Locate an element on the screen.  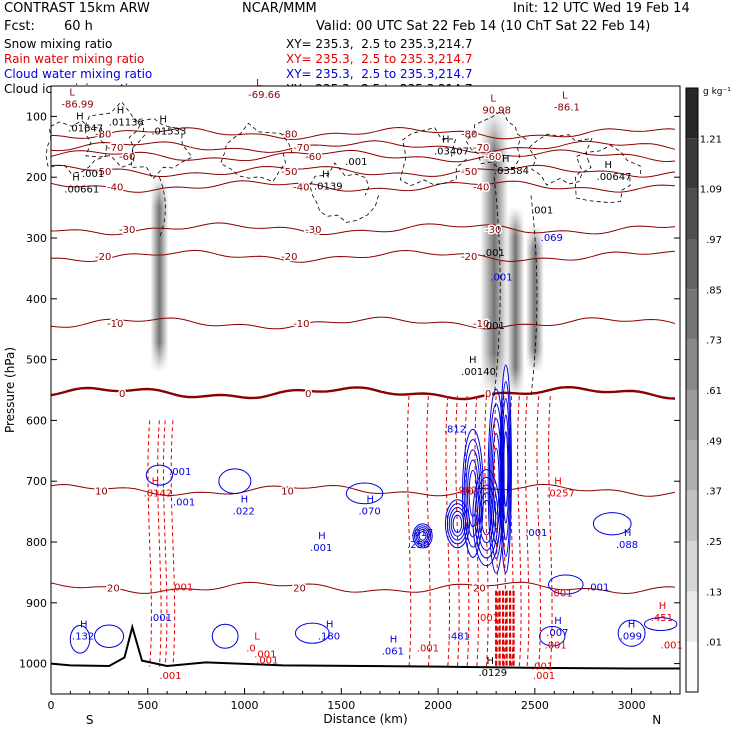
model-title: CONTRAST 15km ARW is located at coordinates (77, 8).